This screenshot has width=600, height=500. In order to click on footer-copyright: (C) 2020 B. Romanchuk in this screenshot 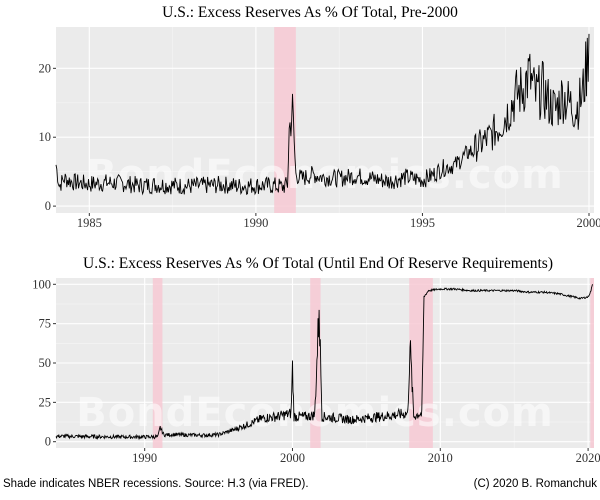, I will do `click(536, 484)`.